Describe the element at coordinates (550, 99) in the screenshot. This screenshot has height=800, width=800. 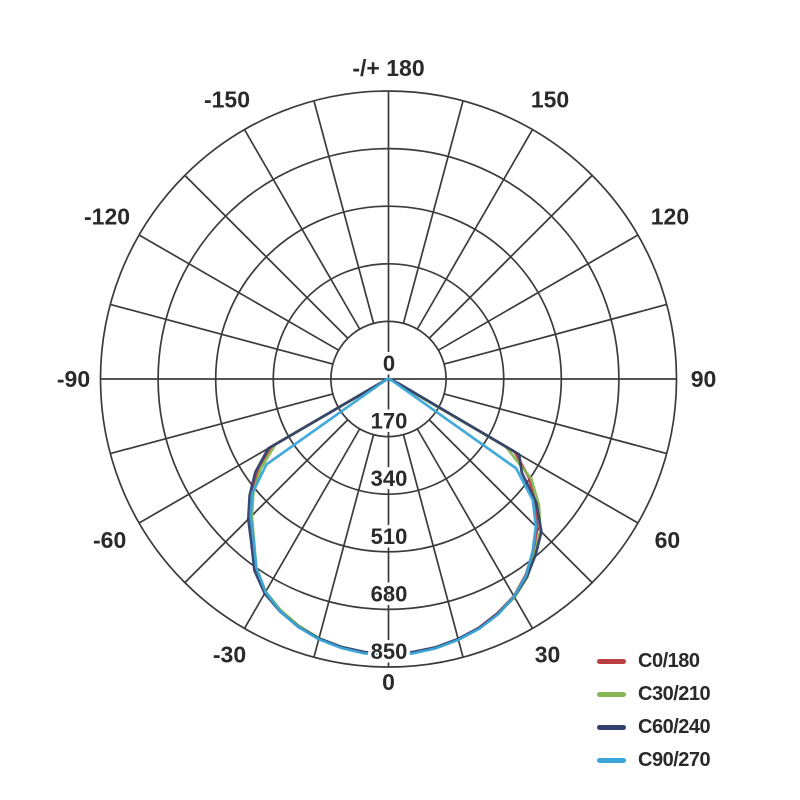
I see `angle-tick-label: 150` at that location.